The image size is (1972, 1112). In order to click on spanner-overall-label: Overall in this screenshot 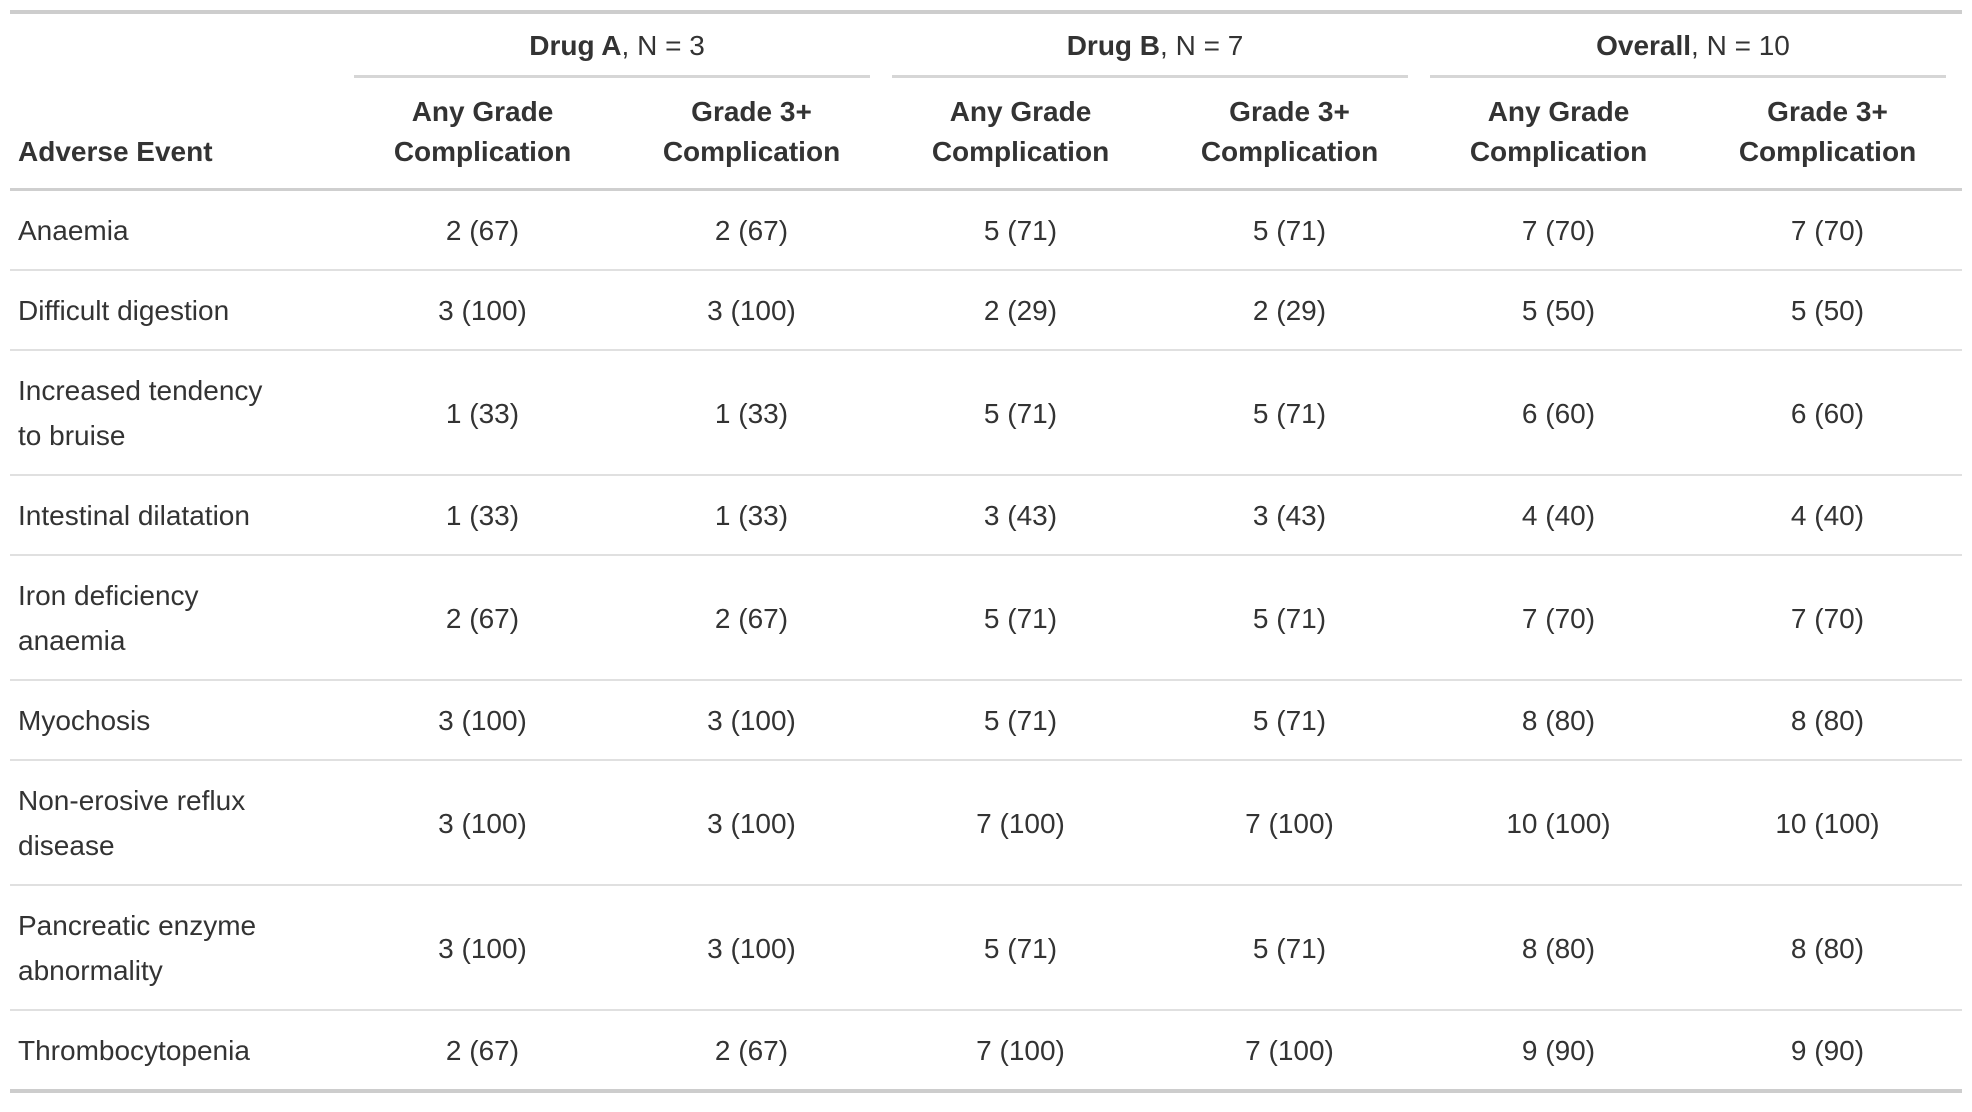, I will do `click(1644, 45)`.